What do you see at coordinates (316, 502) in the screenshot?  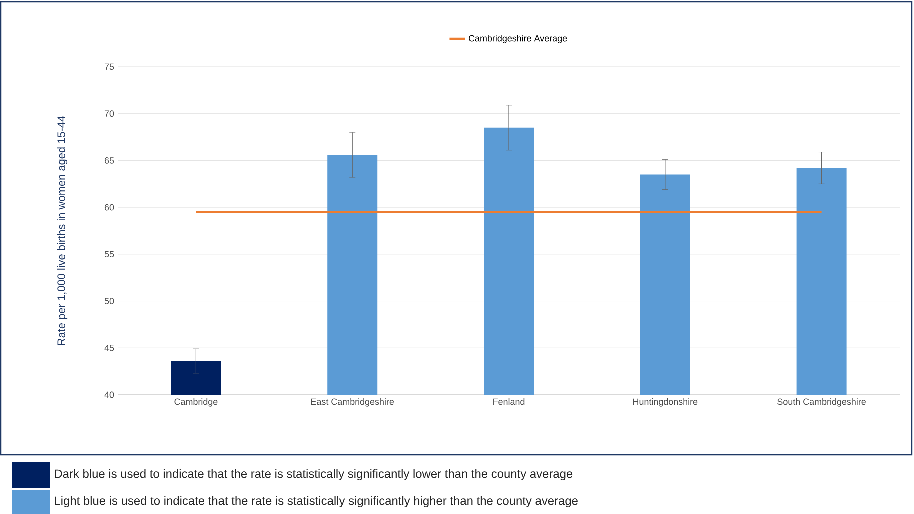 I see `text: Light blue is used to indicate that the rate is statistically significantly higher than the county average` at bounding box center [316, 502].